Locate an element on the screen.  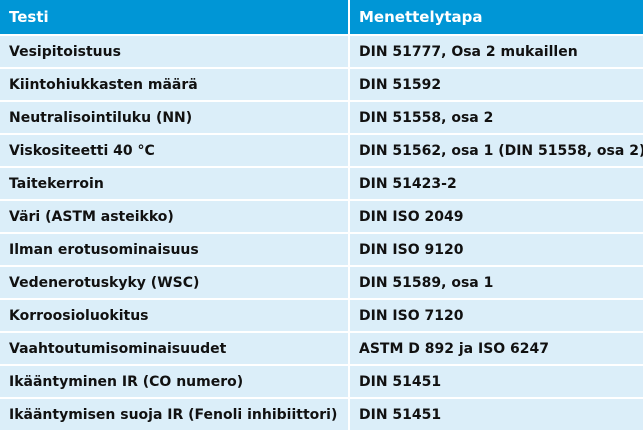
table-cell: DIN ISO 9120 is located at coordinates (496, 249).